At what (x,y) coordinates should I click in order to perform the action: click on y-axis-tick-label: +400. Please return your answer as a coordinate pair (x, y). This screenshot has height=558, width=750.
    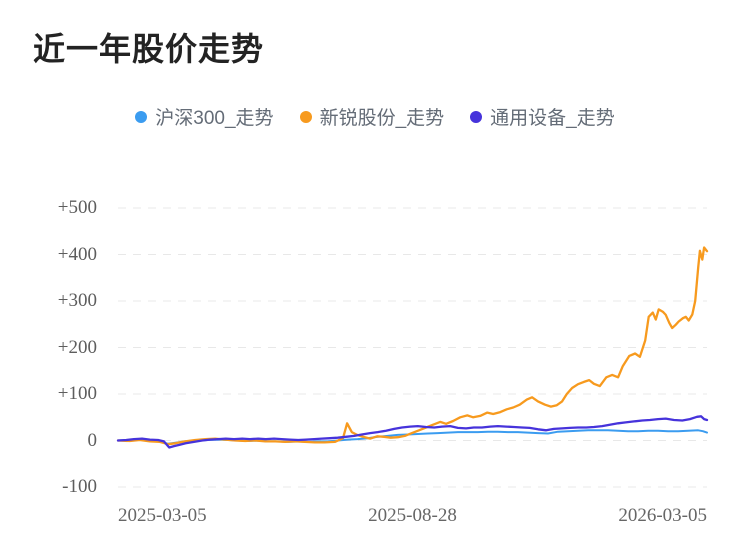
    Looking at the image, I should click on (77, 254).